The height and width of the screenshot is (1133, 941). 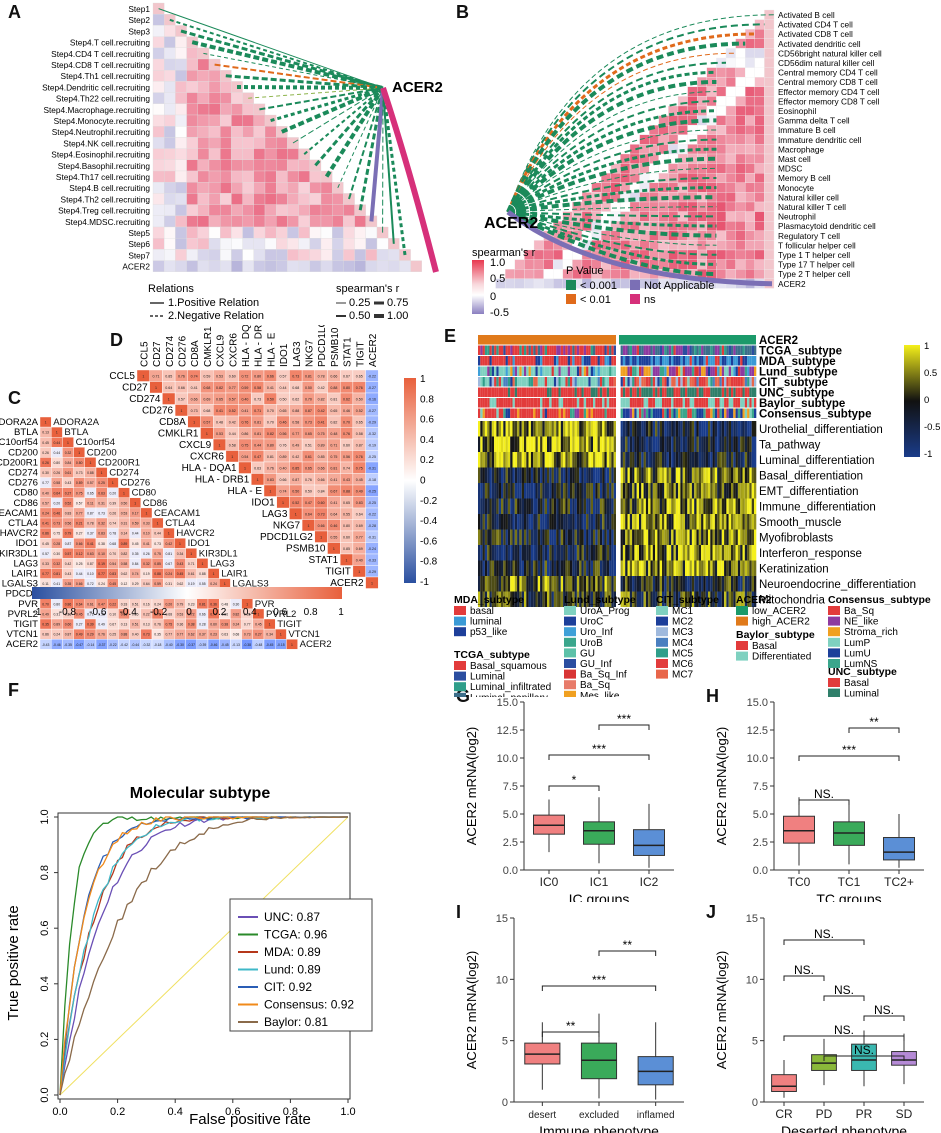 What do you see at coordinates (612, 233) in the screenshot?
I see `panel-b-link` at bounding box center [612, 233].